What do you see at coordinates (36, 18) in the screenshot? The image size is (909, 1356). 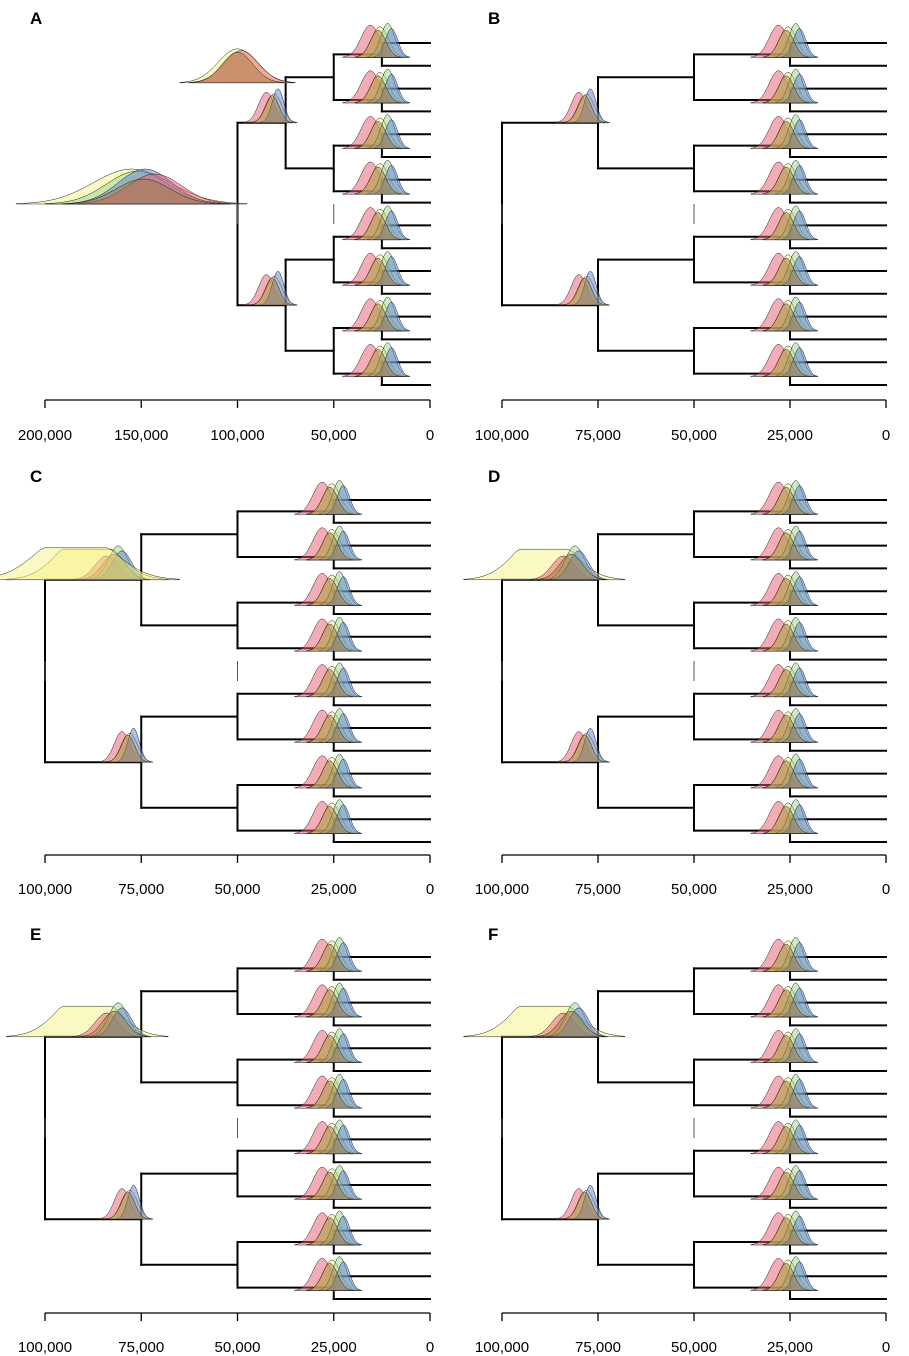 I see `panel-label: A` at bounding box center [36, 18].